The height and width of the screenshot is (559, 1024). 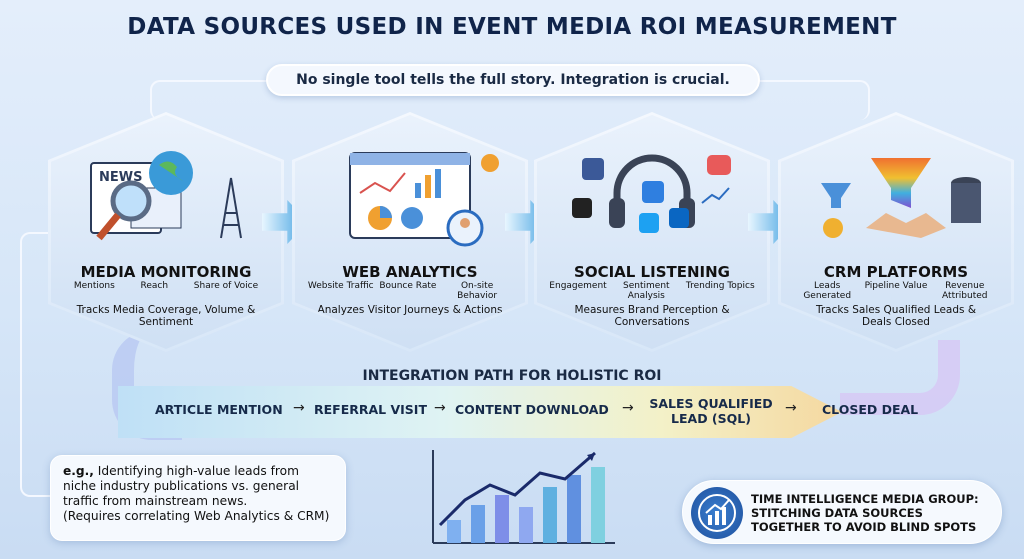 What do you see at coordinates (896, 272) in the screenshot?
I see `source-name: CRM PLATFORMS` at bounding box center [896, 272].